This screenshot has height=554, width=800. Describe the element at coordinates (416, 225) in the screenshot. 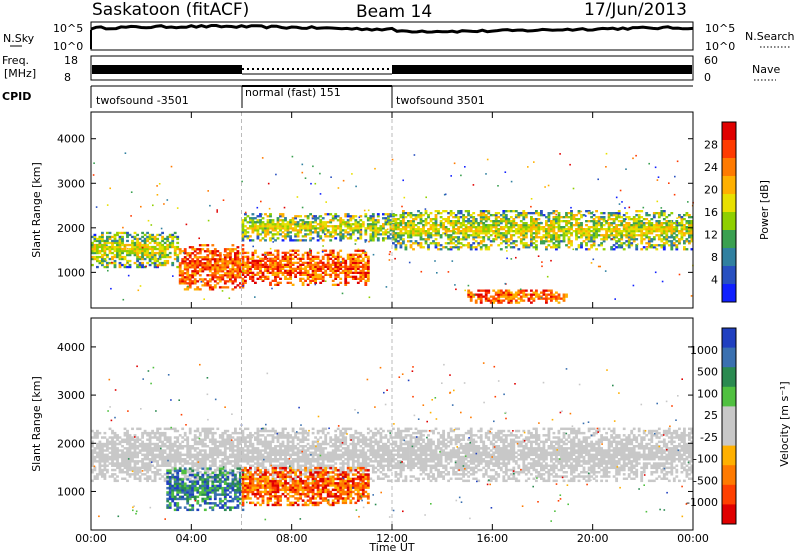

I see `heatmap-cell-1942` at that location.